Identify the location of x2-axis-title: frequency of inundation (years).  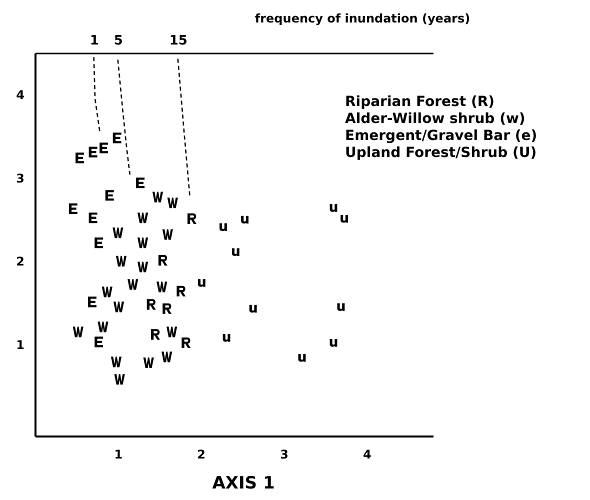
(362, 19).